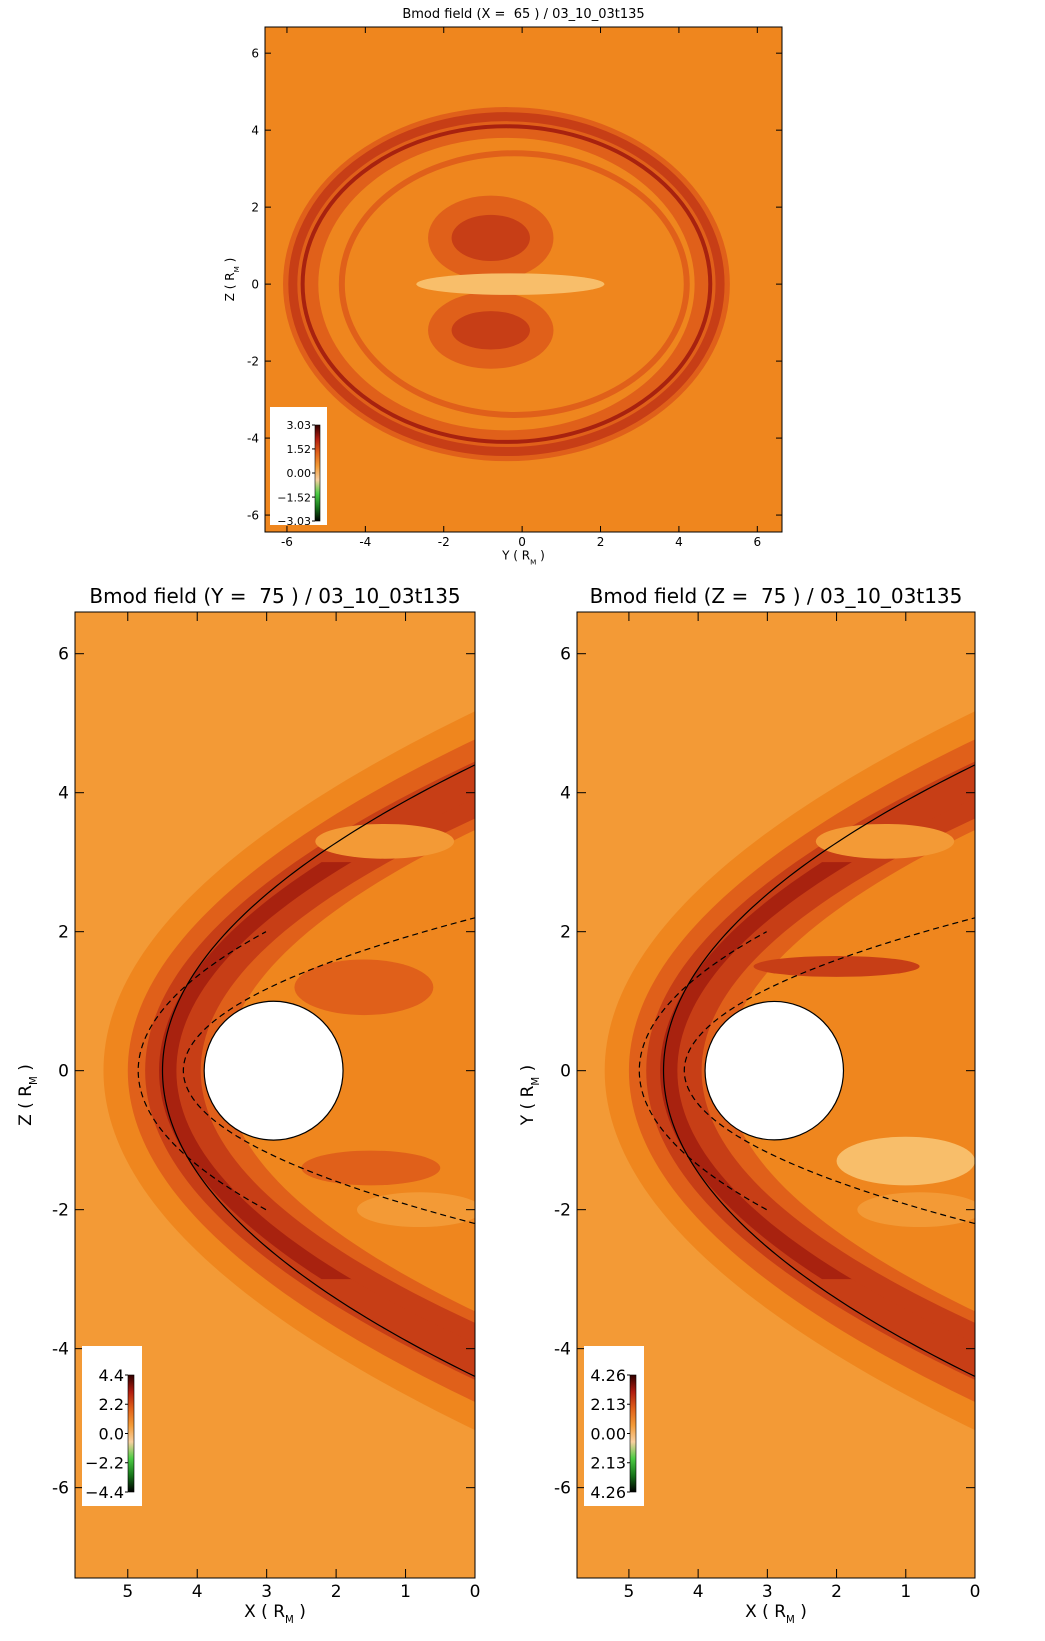  Describe the element at coordinates (444, 542) in the screenshot. I see `x-tick-label: -2` at that location.